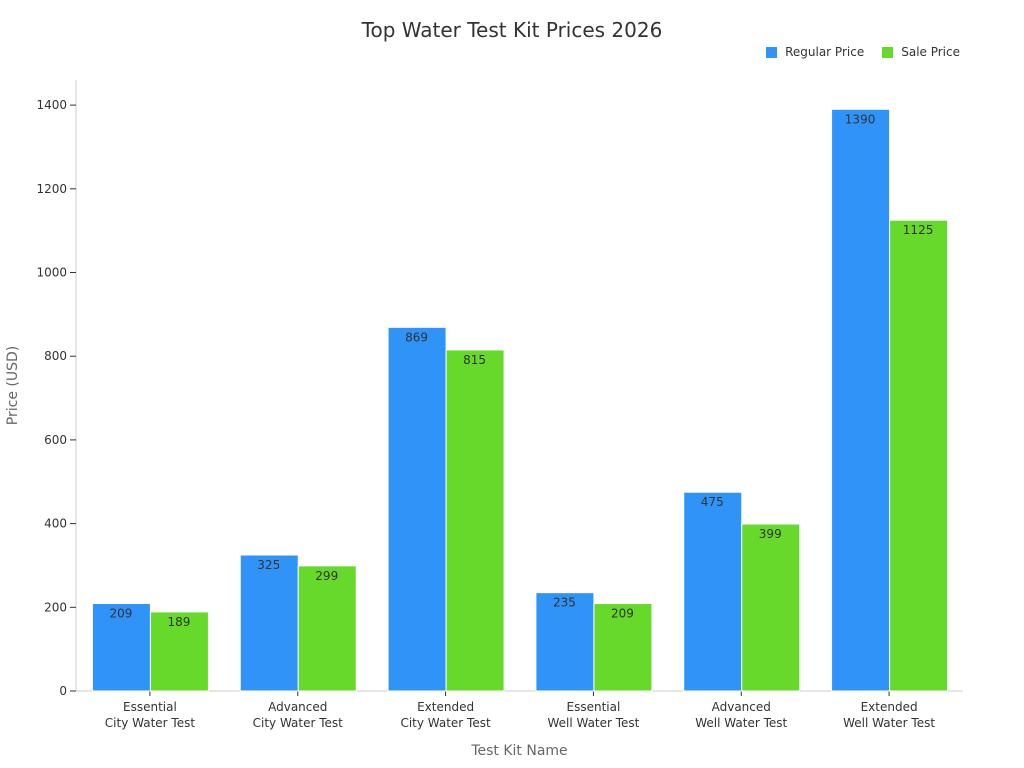 The width and height of the screenshot is (1024, 768). What do you see at coordinates (51, 105) in the screenshot?
I see `y-tick-label: 1400` at bounding box center [51, 105].